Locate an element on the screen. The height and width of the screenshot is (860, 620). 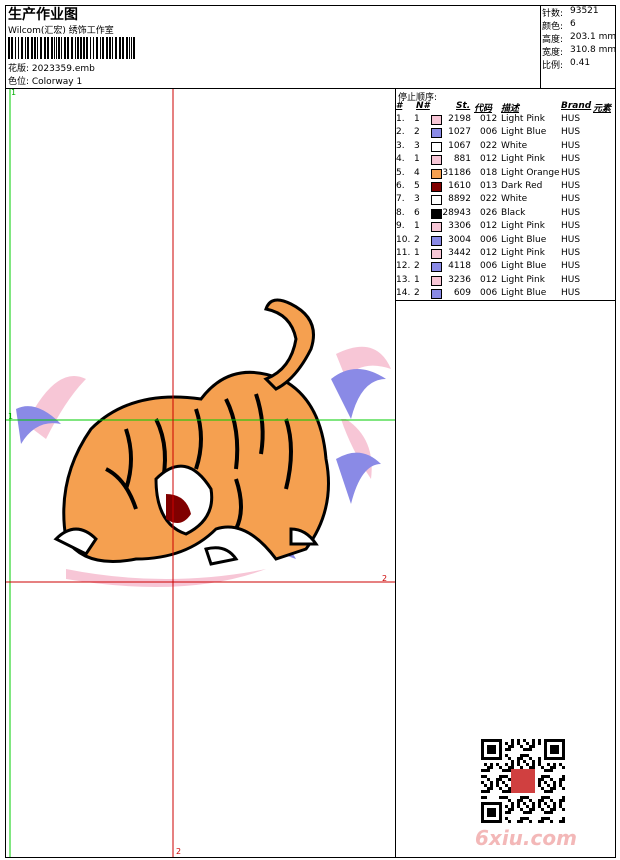
subtitle: Wilcom(汇宏) 绣饰工作室 is located at coordinates (61, 31).